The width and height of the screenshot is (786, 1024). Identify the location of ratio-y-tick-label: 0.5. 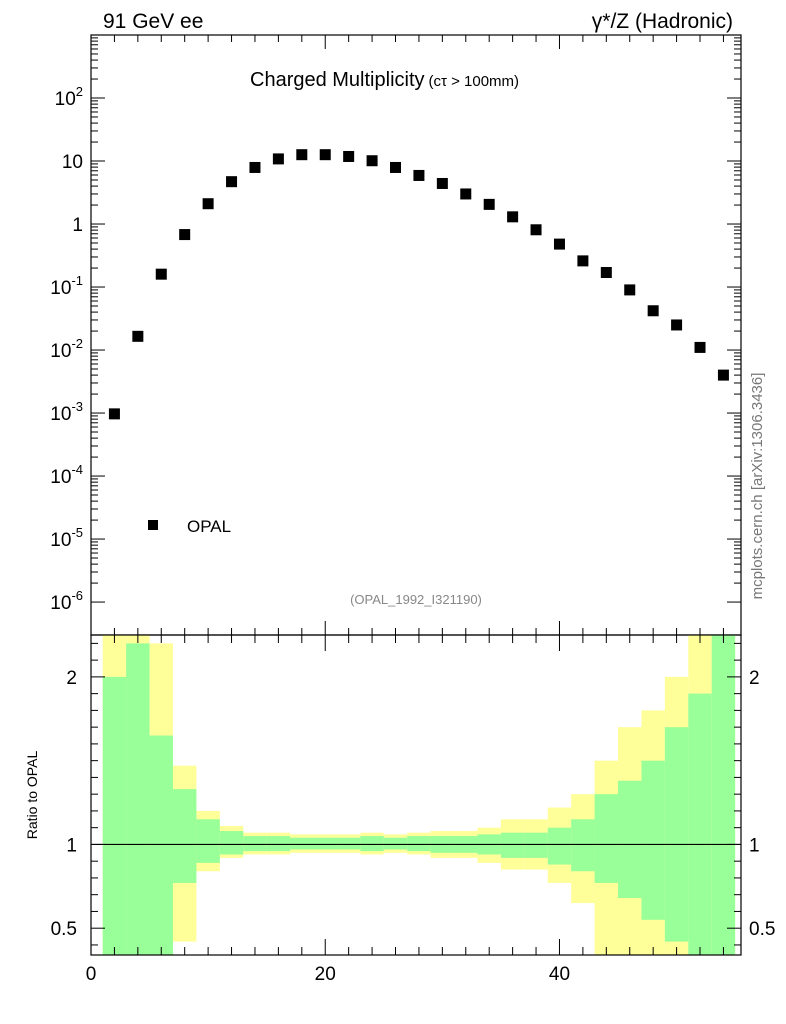
(64, 929).